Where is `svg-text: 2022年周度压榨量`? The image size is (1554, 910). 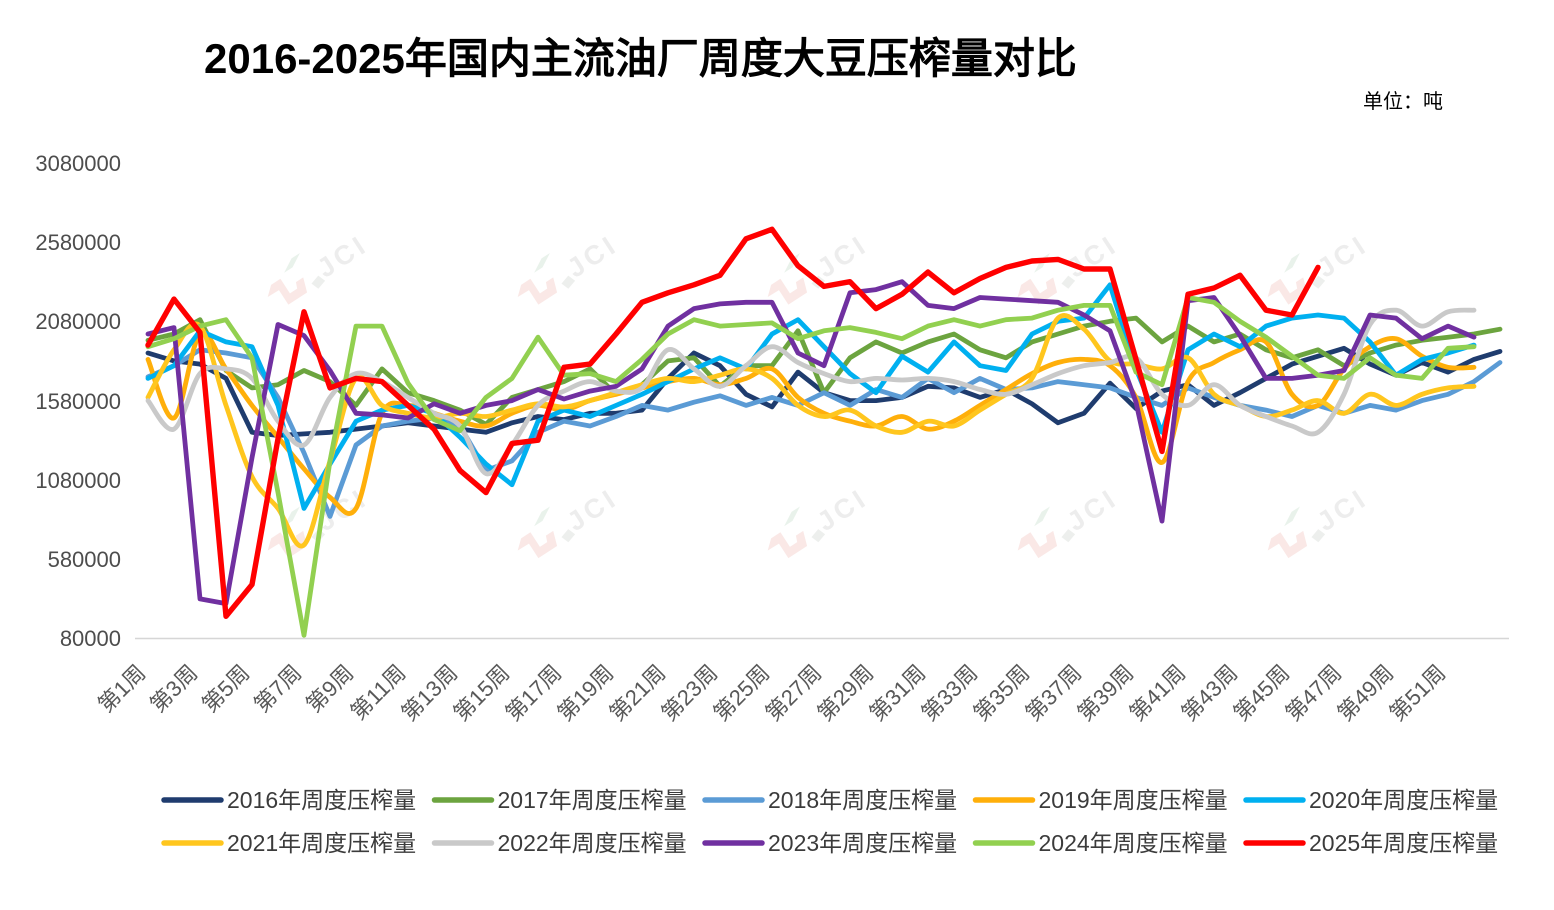
svg-text: 2022年周度压榨量 is located at coordinates (592, 843).